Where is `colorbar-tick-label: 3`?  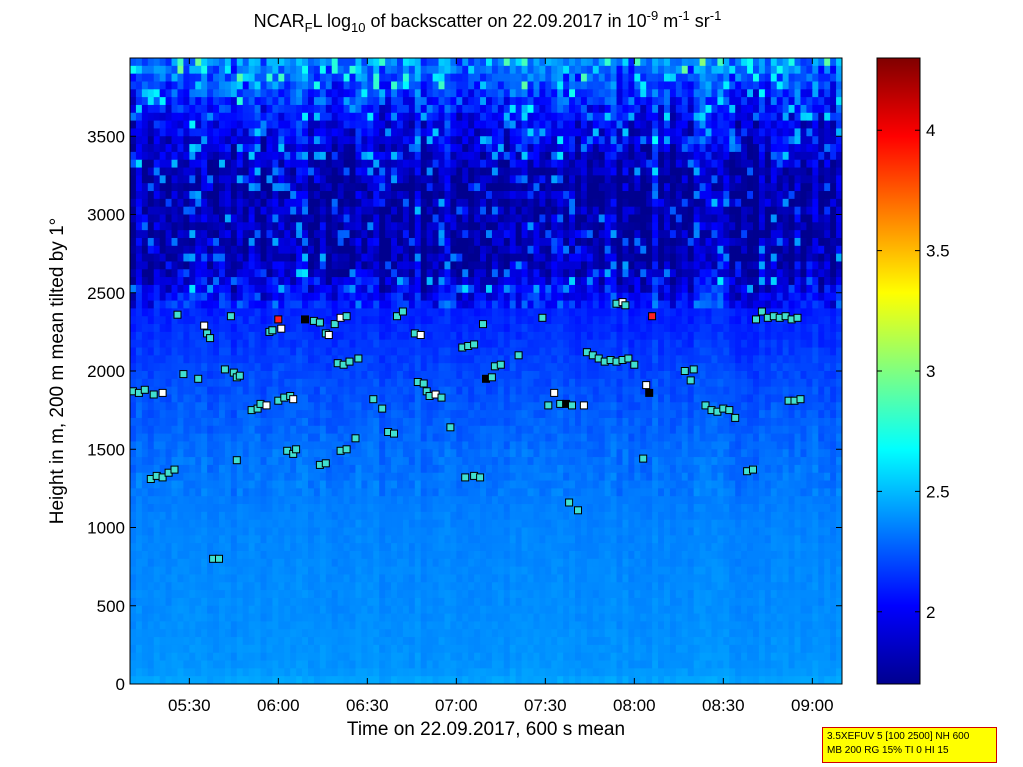
colorbar-tick-label: 3 is located at coordinates (930, 371).